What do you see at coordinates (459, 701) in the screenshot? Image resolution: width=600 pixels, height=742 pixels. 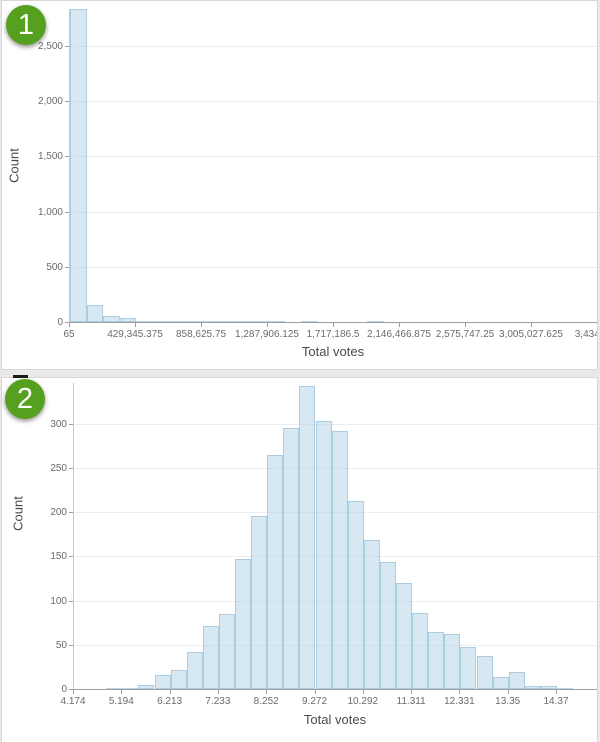 I see `x-tick-label: 12.331` at bounding box center [459, 701].